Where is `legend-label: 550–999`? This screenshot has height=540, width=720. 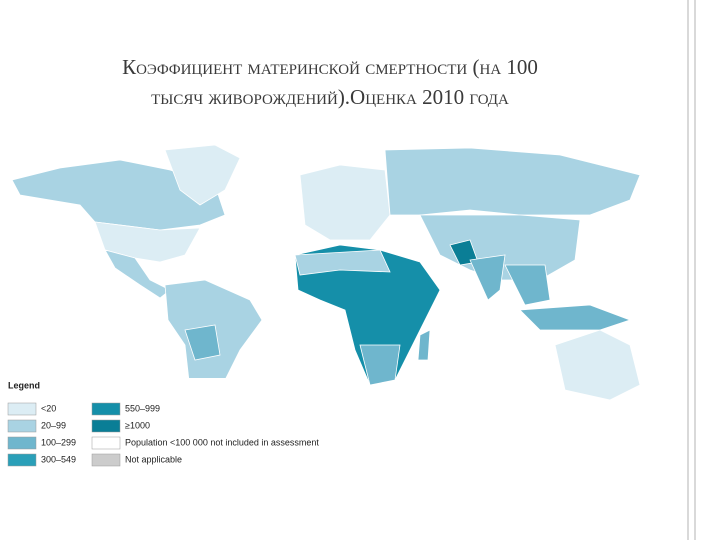
legend-label: 550–999 is located at coordinates (142, 408).